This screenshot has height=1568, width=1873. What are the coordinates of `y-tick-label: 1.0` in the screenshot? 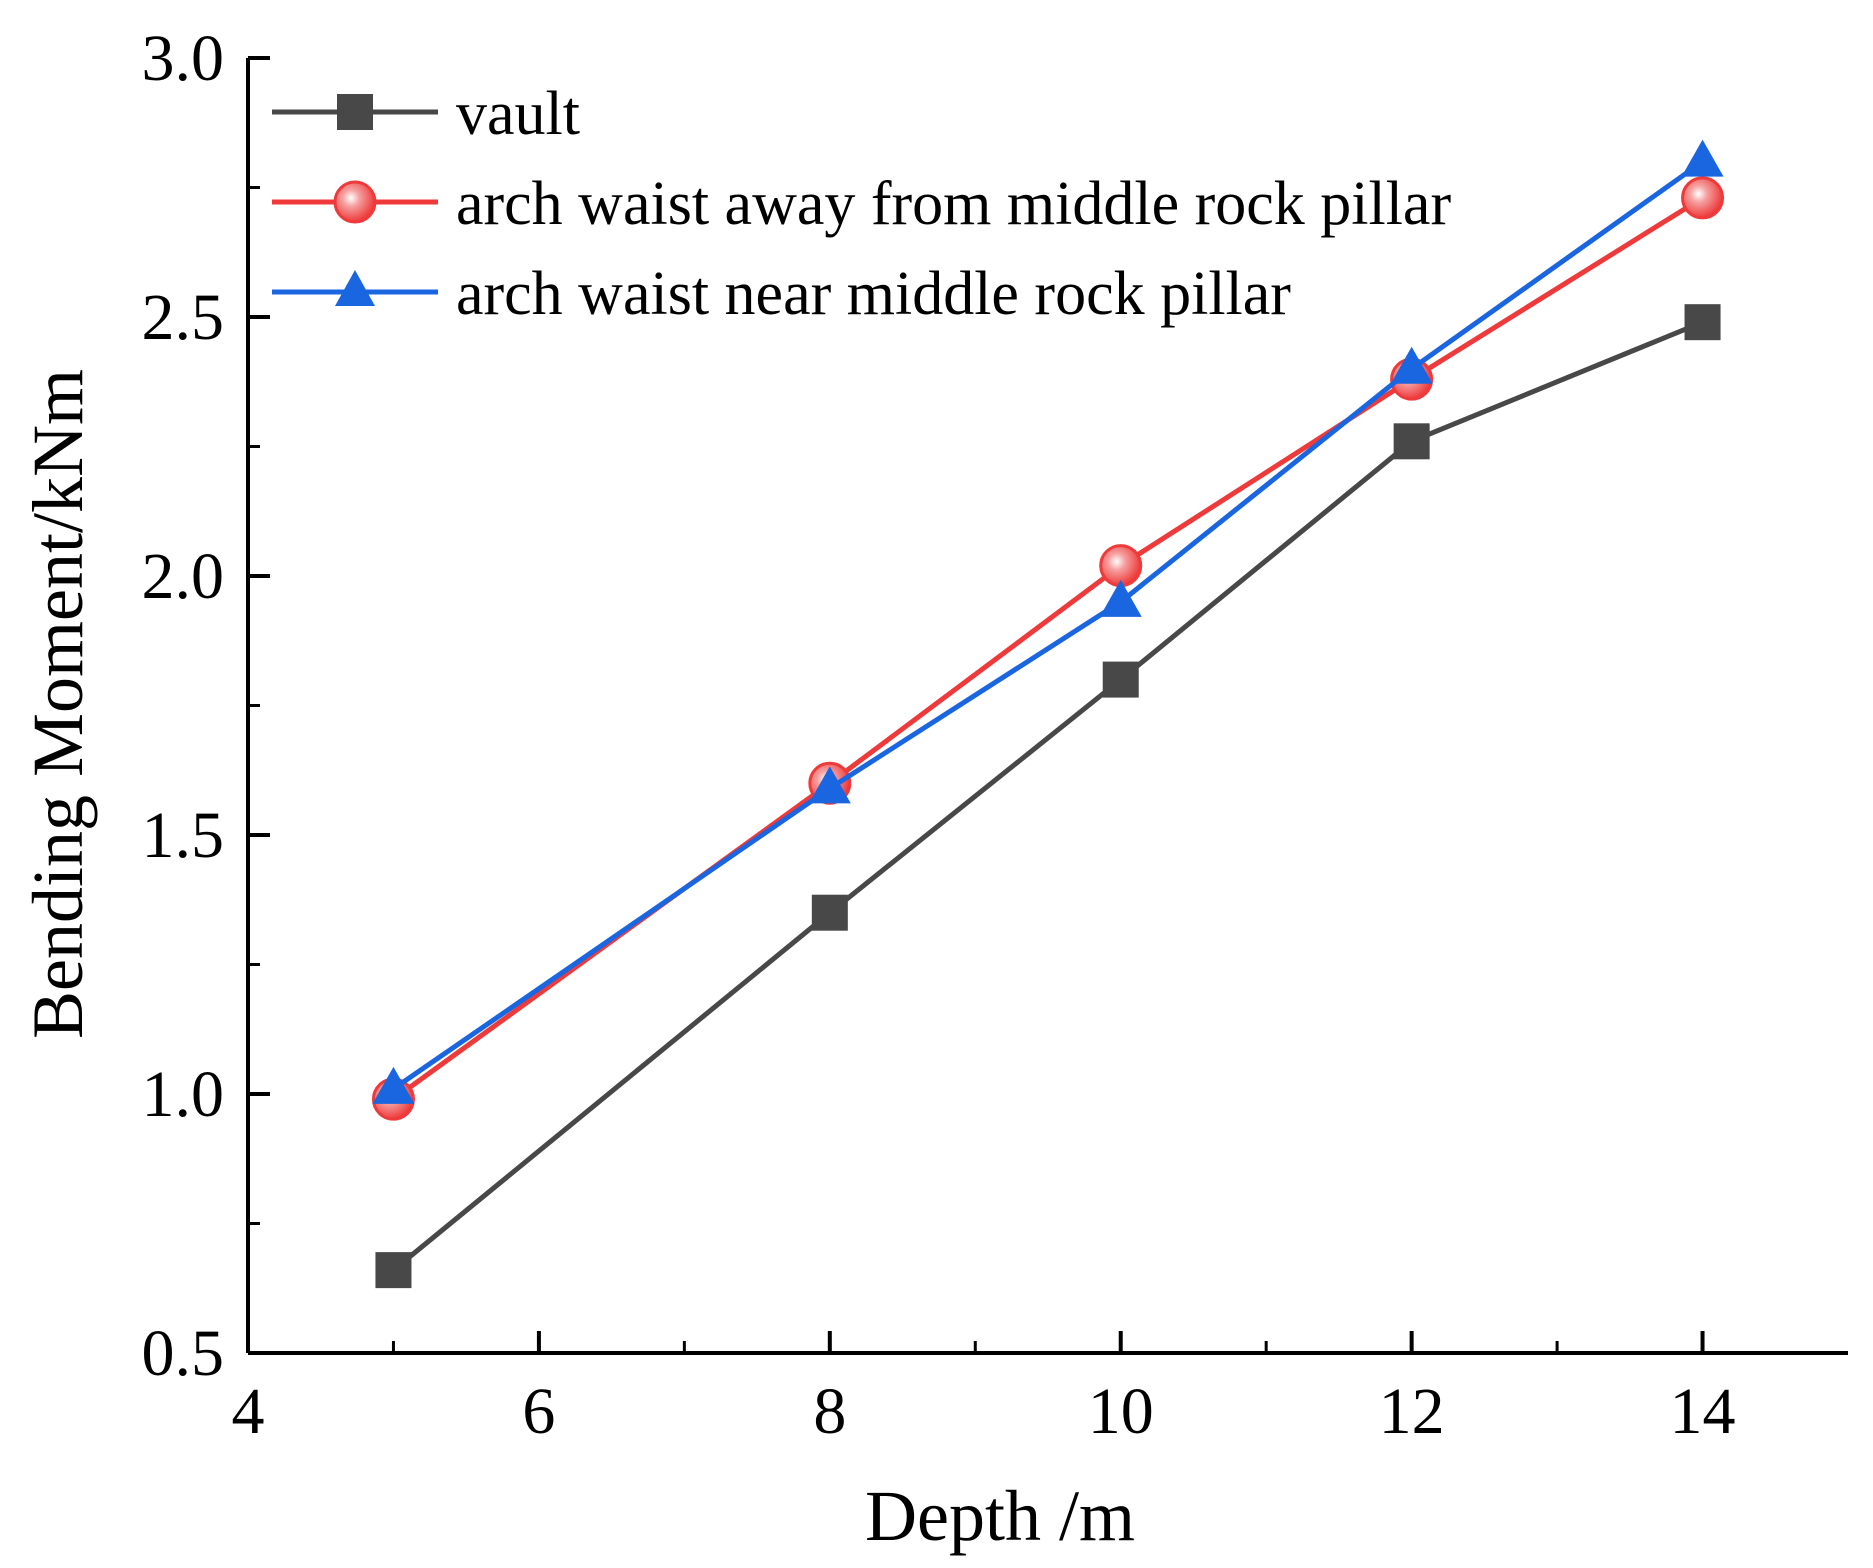 It's located at (183, 1094).